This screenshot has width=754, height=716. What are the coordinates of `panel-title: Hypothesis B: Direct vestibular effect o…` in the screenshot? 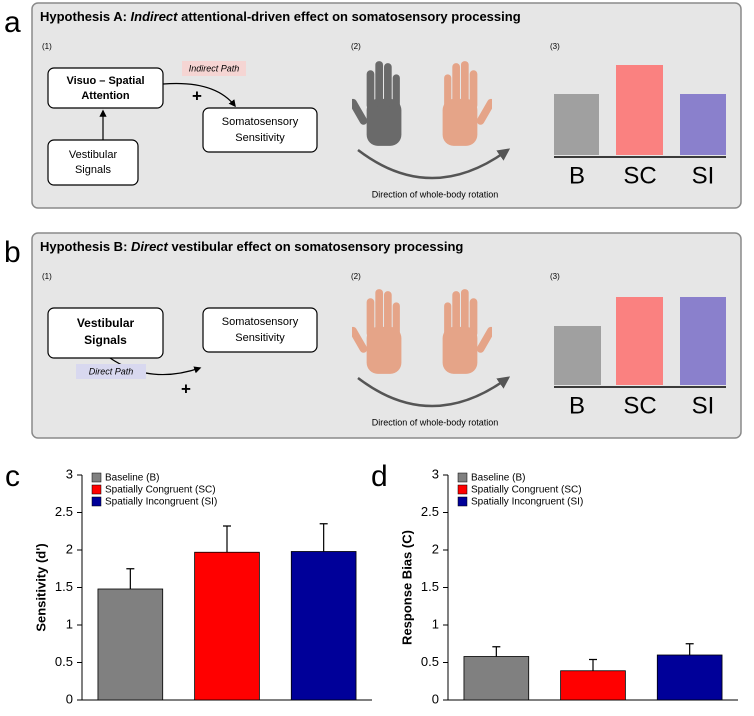 It's located at (251, 246).